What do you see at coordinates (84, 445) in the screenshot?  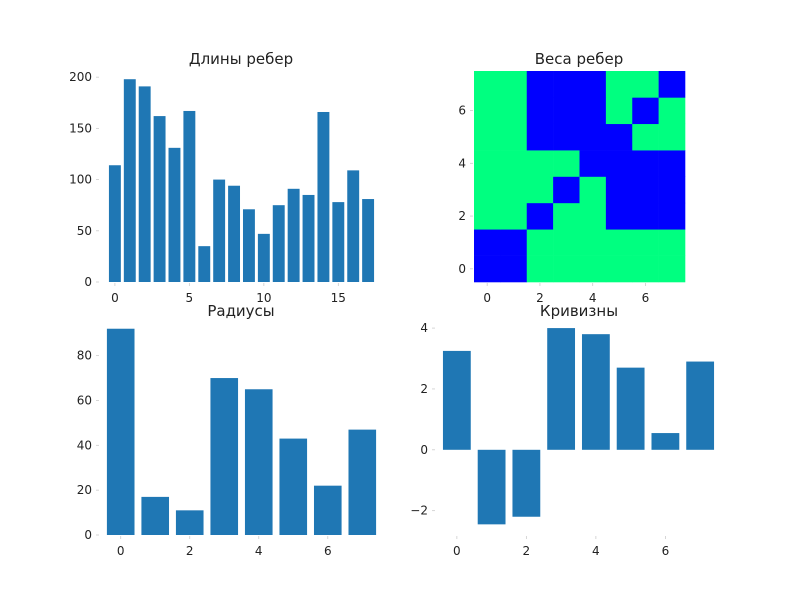 I see `y-tick-label: 40` at bounding box center [84, 445].